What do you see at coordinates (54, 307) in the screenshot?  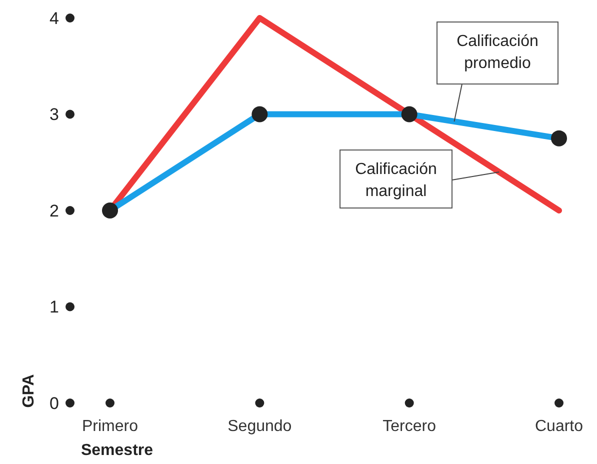 I see `y-tick-label: 1` at bounding box center [54, 307].